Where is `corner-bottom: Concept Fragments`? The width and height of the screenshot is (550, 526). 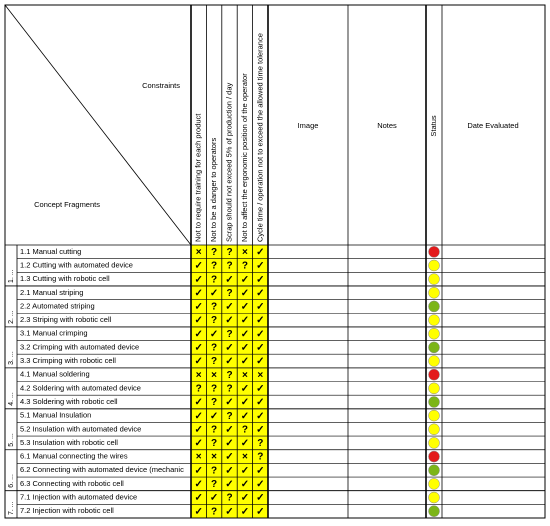 corner-bottom: Concept Fragments is located at coordinates (67, 204).